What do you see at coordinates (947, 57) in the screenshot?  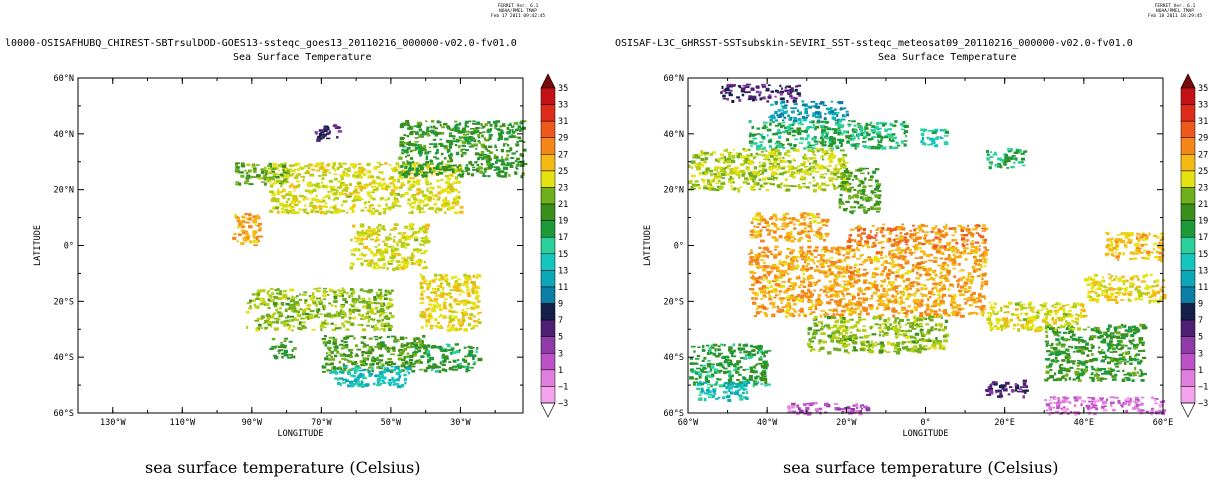 I see `chart-subtitle: Sea Surface Temperature` at bounding box center [947, 57].